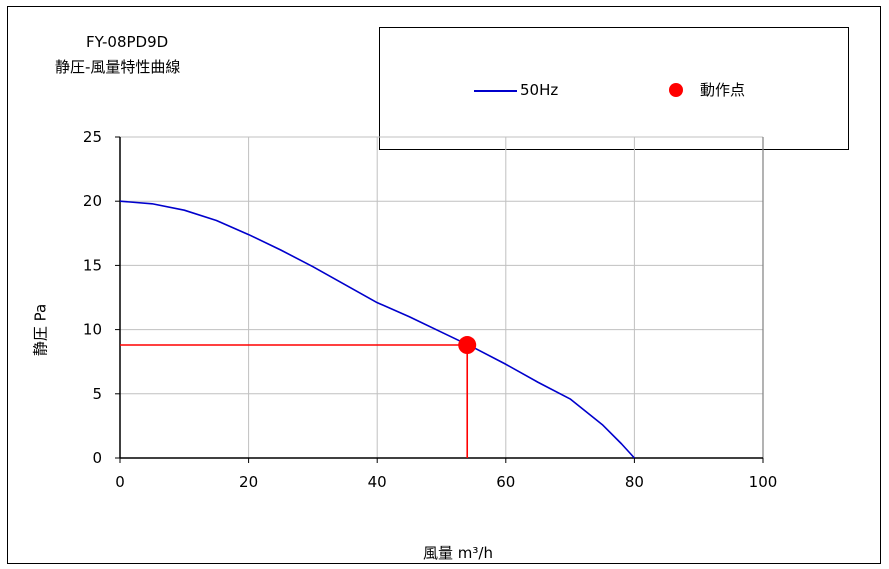 This screenshot has height=569, width=889. What do you see at coordinates (92, 201) in the screenshot?
I see `y-tick-label: 20` at bounding box center [92, 201].